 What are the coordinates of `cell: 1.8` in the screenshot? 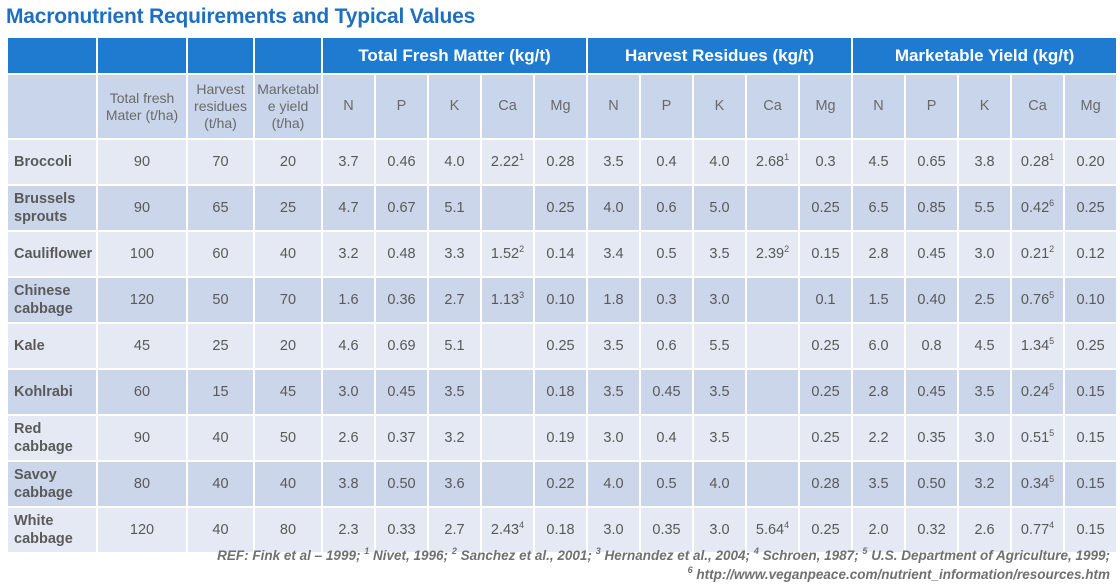 It's located at (614, 300).